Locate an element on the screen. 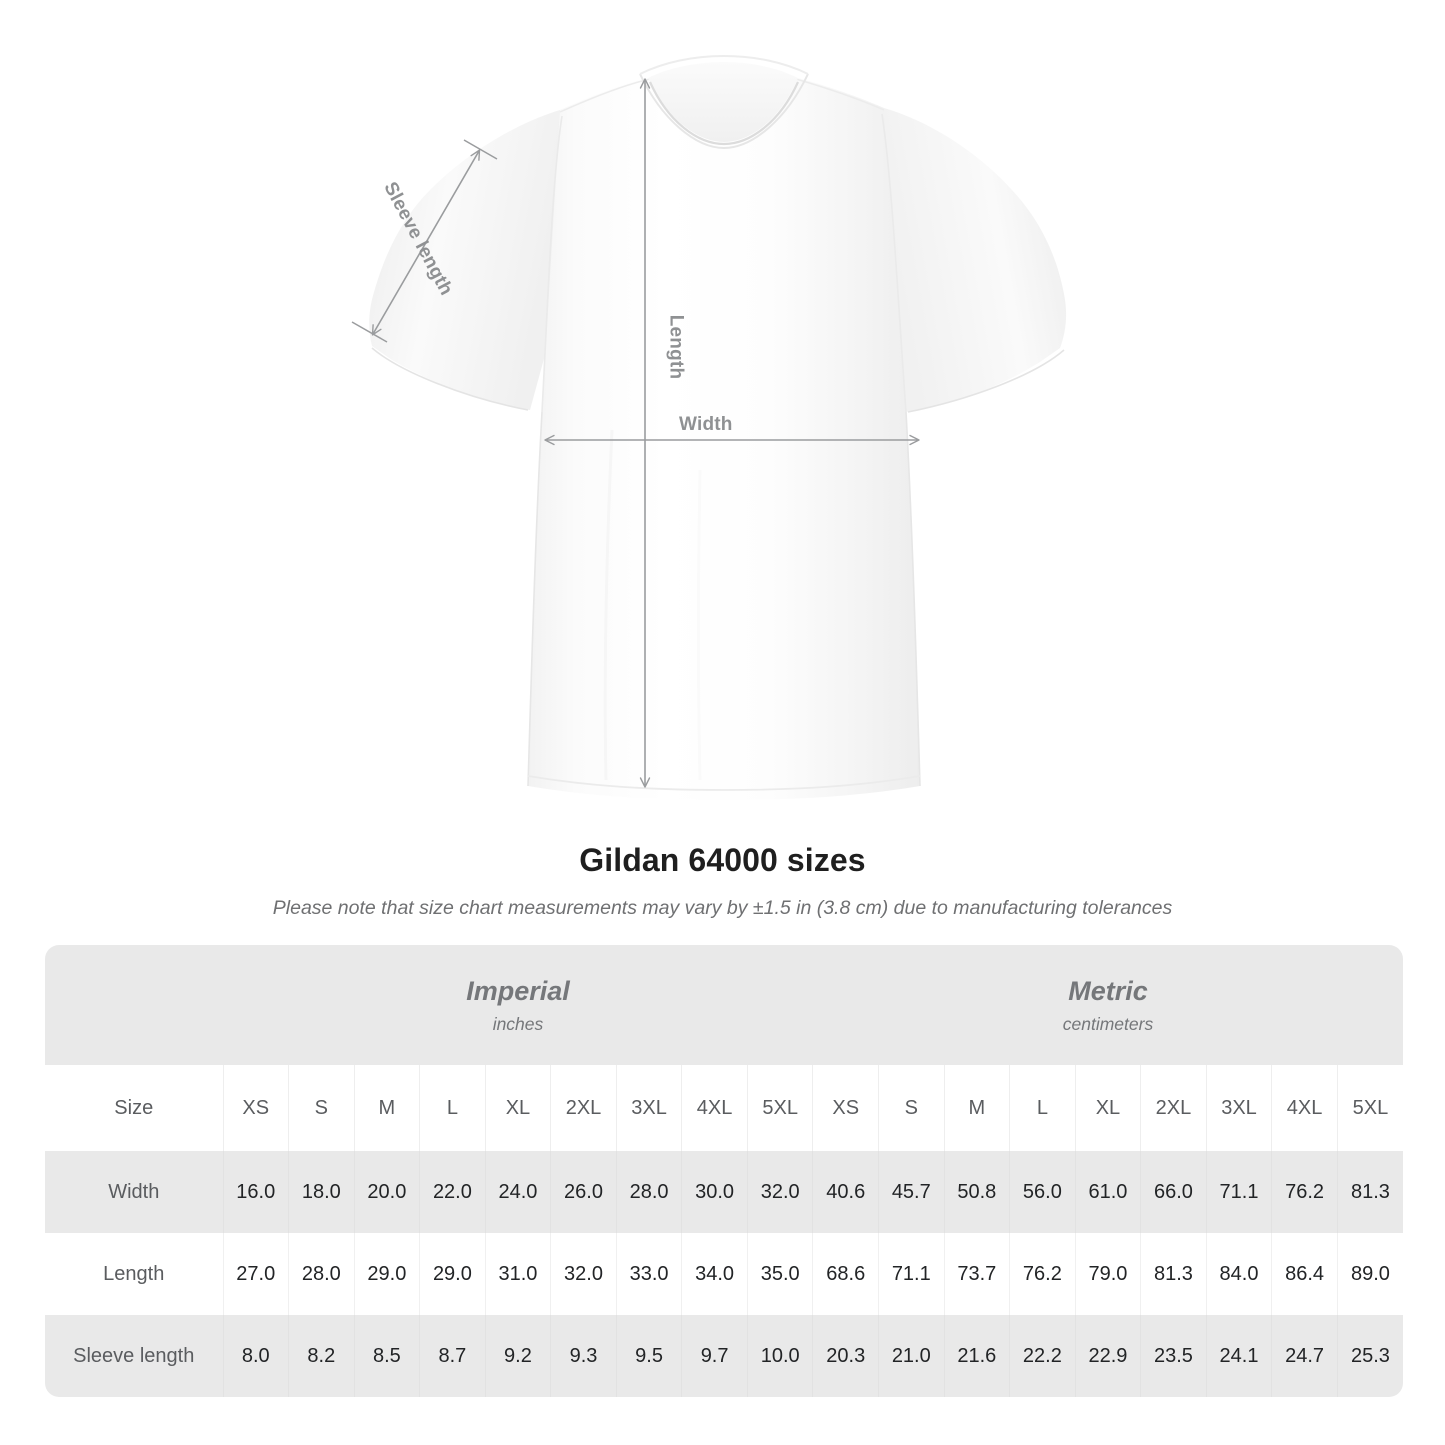  table-cell: 30.0 is located at coordinates (714, 1192).